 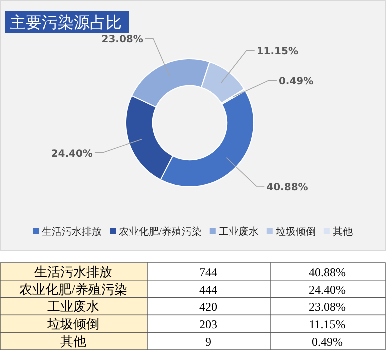 What do you see at coordinates (342, 232) in the screenshot?
I see `legend-label: 其他` at bounding box center [342, 232].